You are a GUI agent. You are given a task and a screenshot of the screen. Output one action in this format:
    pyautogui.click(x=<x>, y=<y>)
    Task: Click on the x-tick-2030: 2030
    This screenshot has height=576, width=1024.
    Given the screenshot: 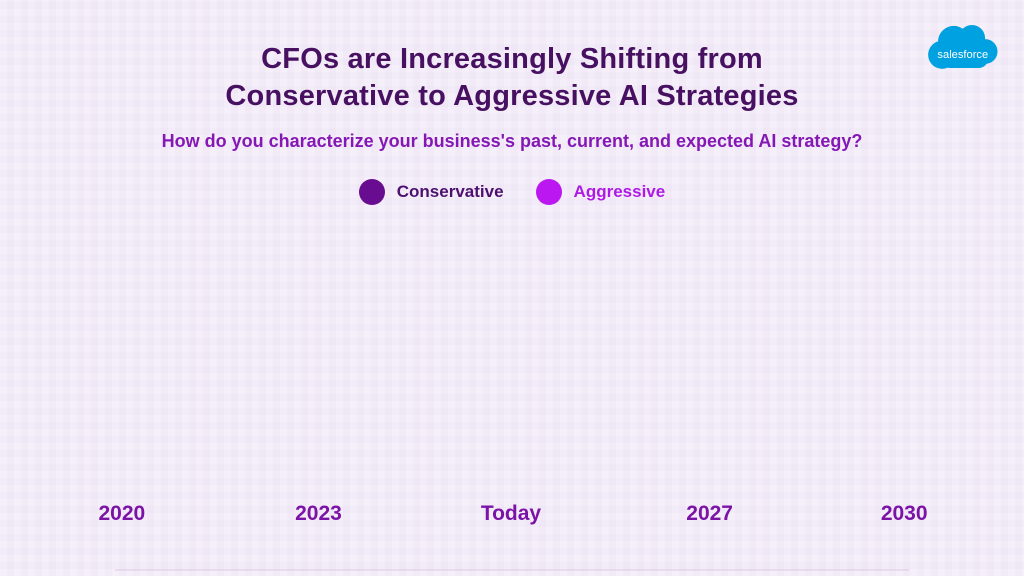 What is the action you would take?
    pyautogui.click(x=904, y=513)
    